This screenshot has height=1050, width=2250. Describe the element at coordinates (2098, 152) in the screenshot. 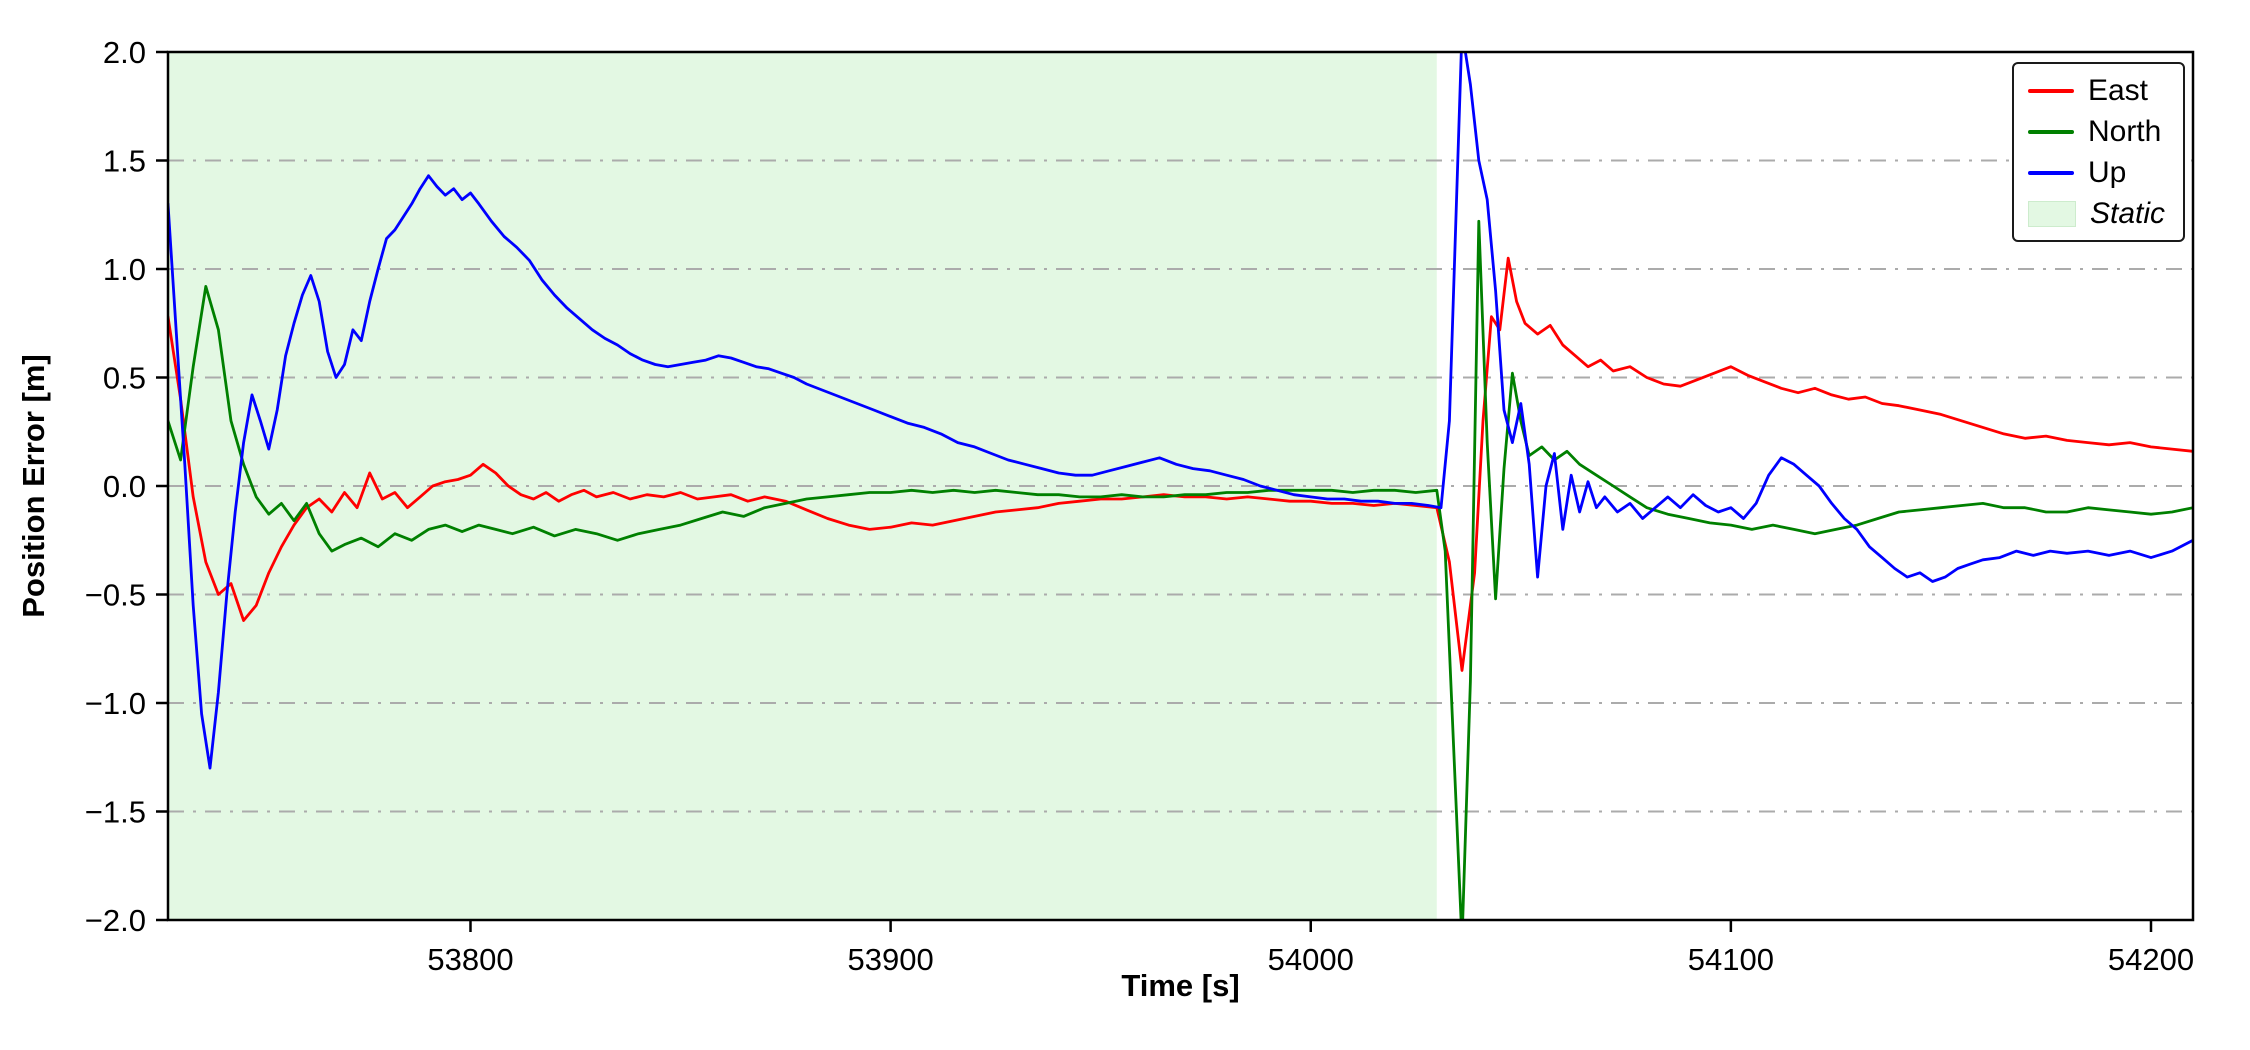

I see `legend: East North Up Static` at that location.